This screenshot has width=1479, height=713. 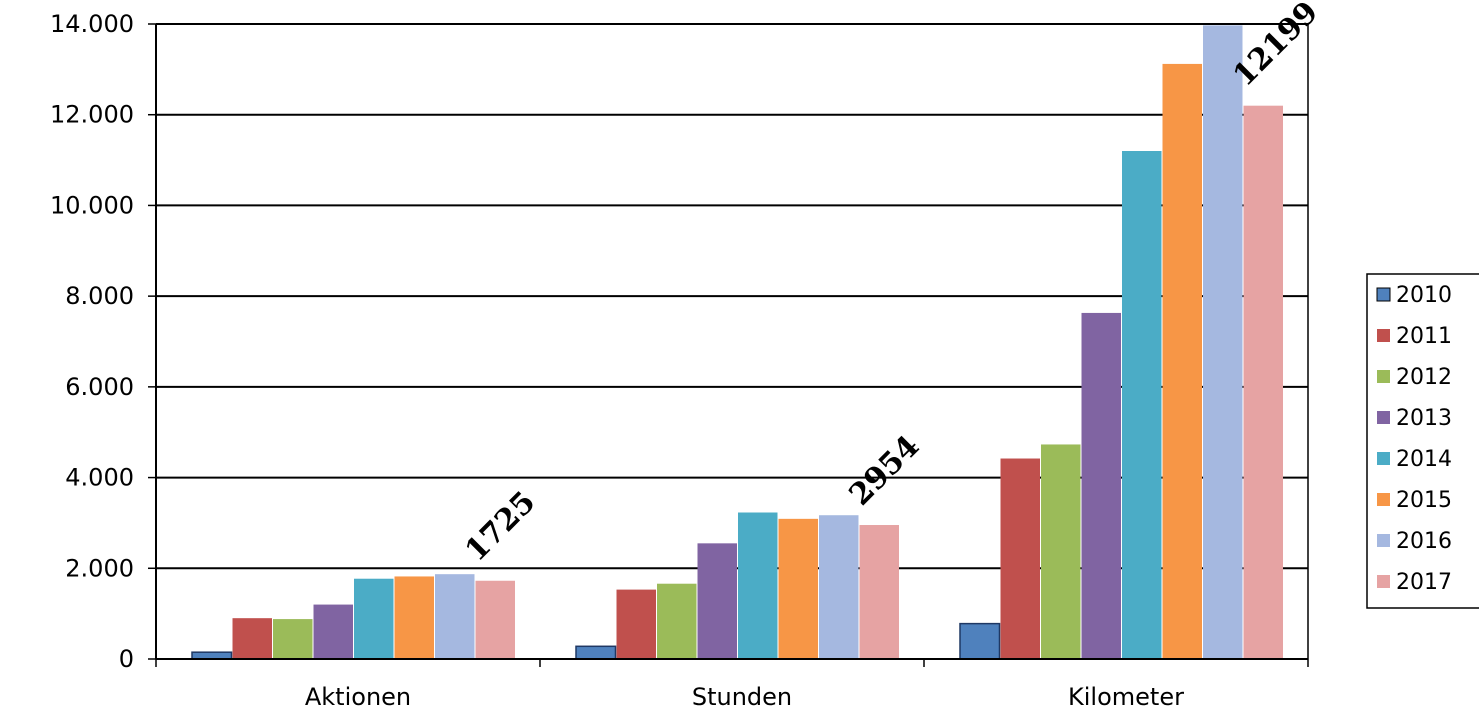 I want to click on bar-2016-stunden, so click(x=839, y=587).